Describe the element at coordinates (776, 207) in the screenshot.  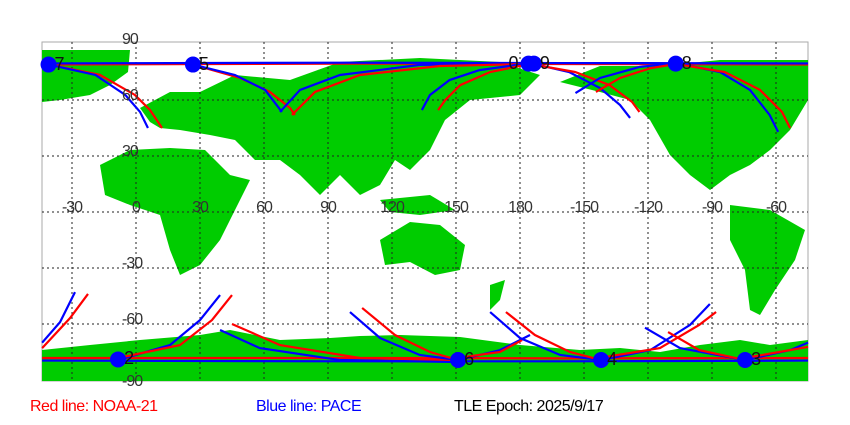
I see `longitude-label: -60` at that location.